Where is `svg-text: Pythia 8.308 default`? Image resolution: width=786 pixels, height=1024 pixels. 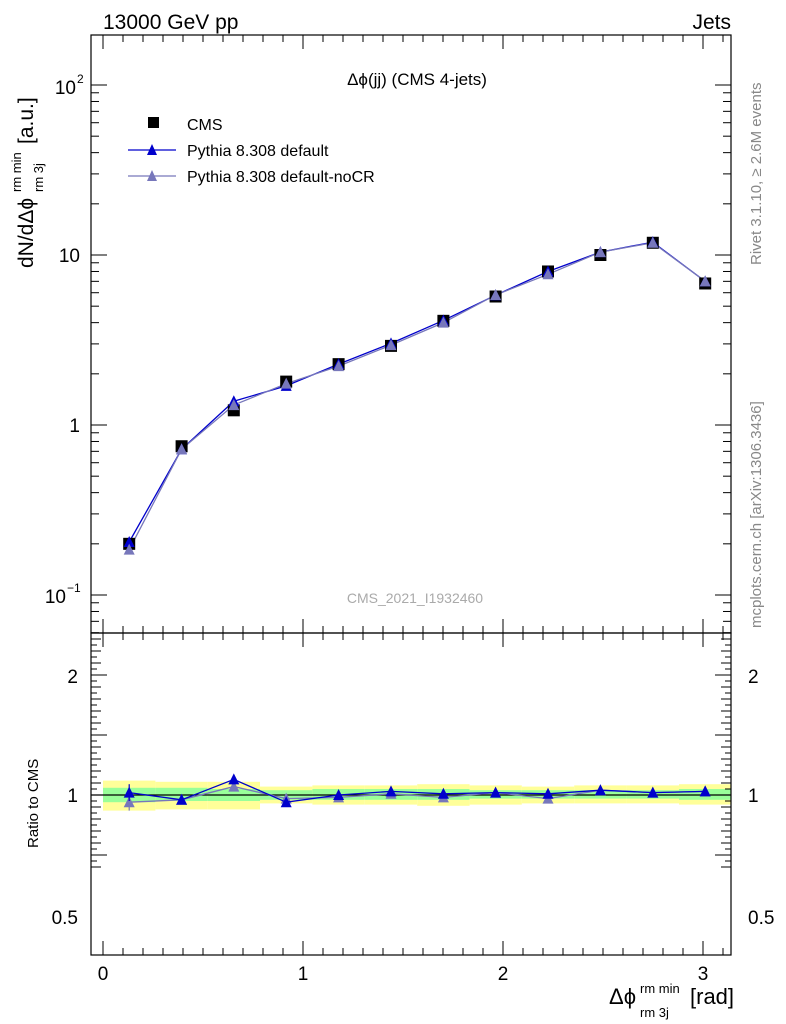 svg-text: Pythia 8.308 default is located at coordinates (258, 151).